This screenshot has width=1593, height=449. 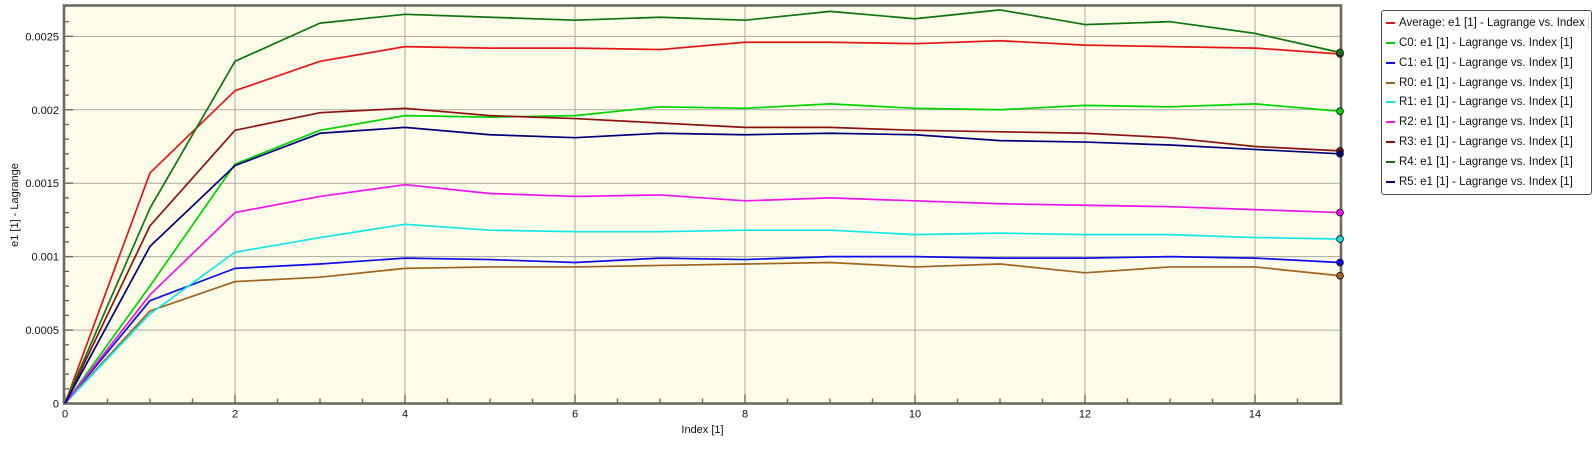 What do you see at coordinates (15, 205) in the screenshot?
I see `y-axis-title: e1 [1] - Lagrange` at bounding box center [15, 205].